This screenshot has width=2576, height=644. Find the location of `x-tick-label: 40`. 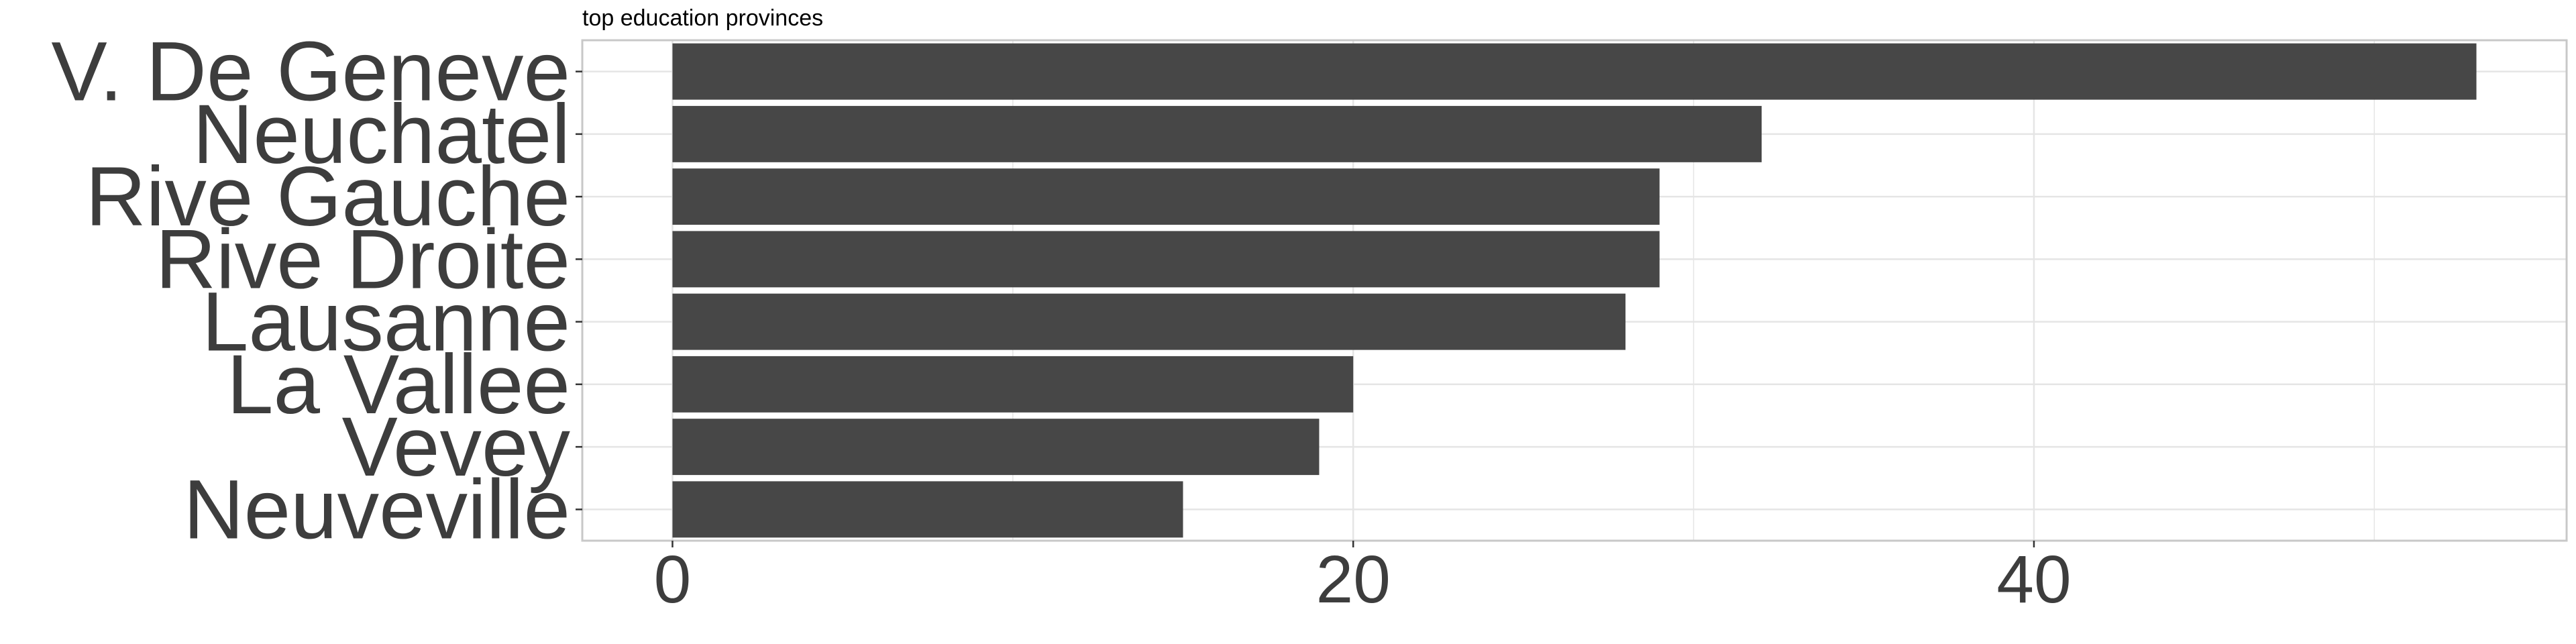

x-tick-label: 40 is located at coordinates (2033, 579).